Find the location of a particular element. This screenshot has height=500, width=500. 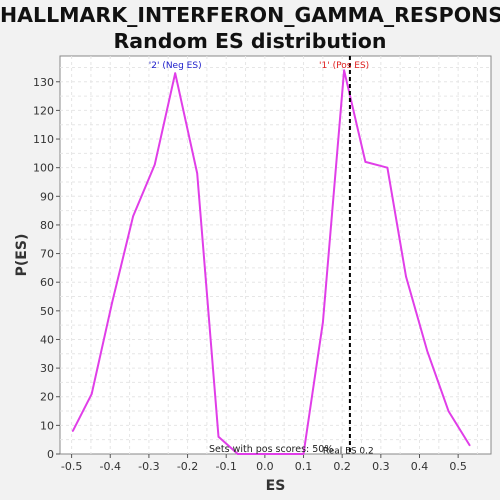

y-tick-label: 120 is located at coordinates (43, 110).